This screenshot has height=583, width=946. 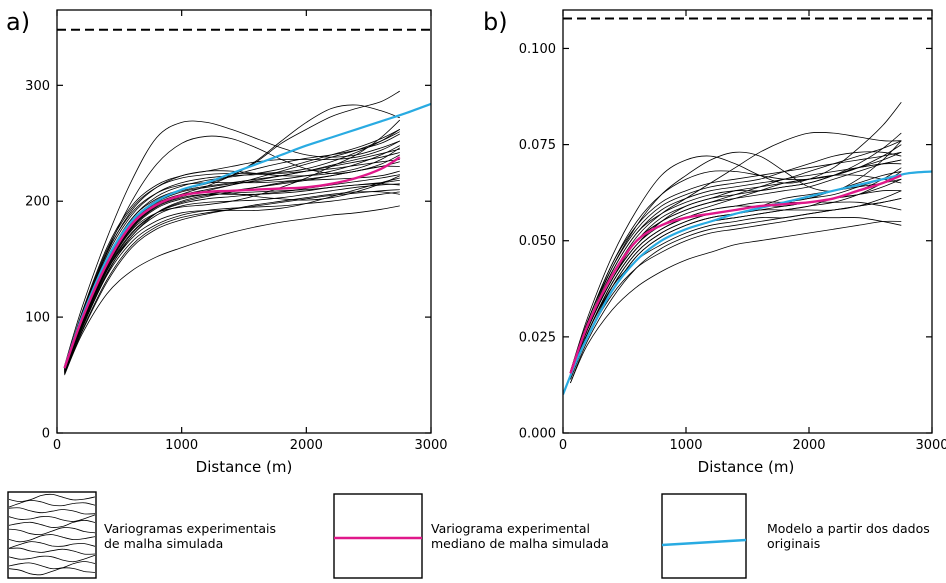 I want to click on panel-b-ytick-label: 0.000, so click(x=537, y=434).